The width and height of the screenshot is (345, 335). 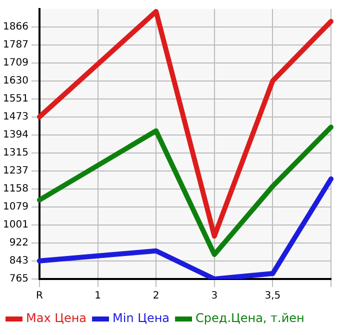 I want to click on x-tick-label: R, so click(x=39, y=296).